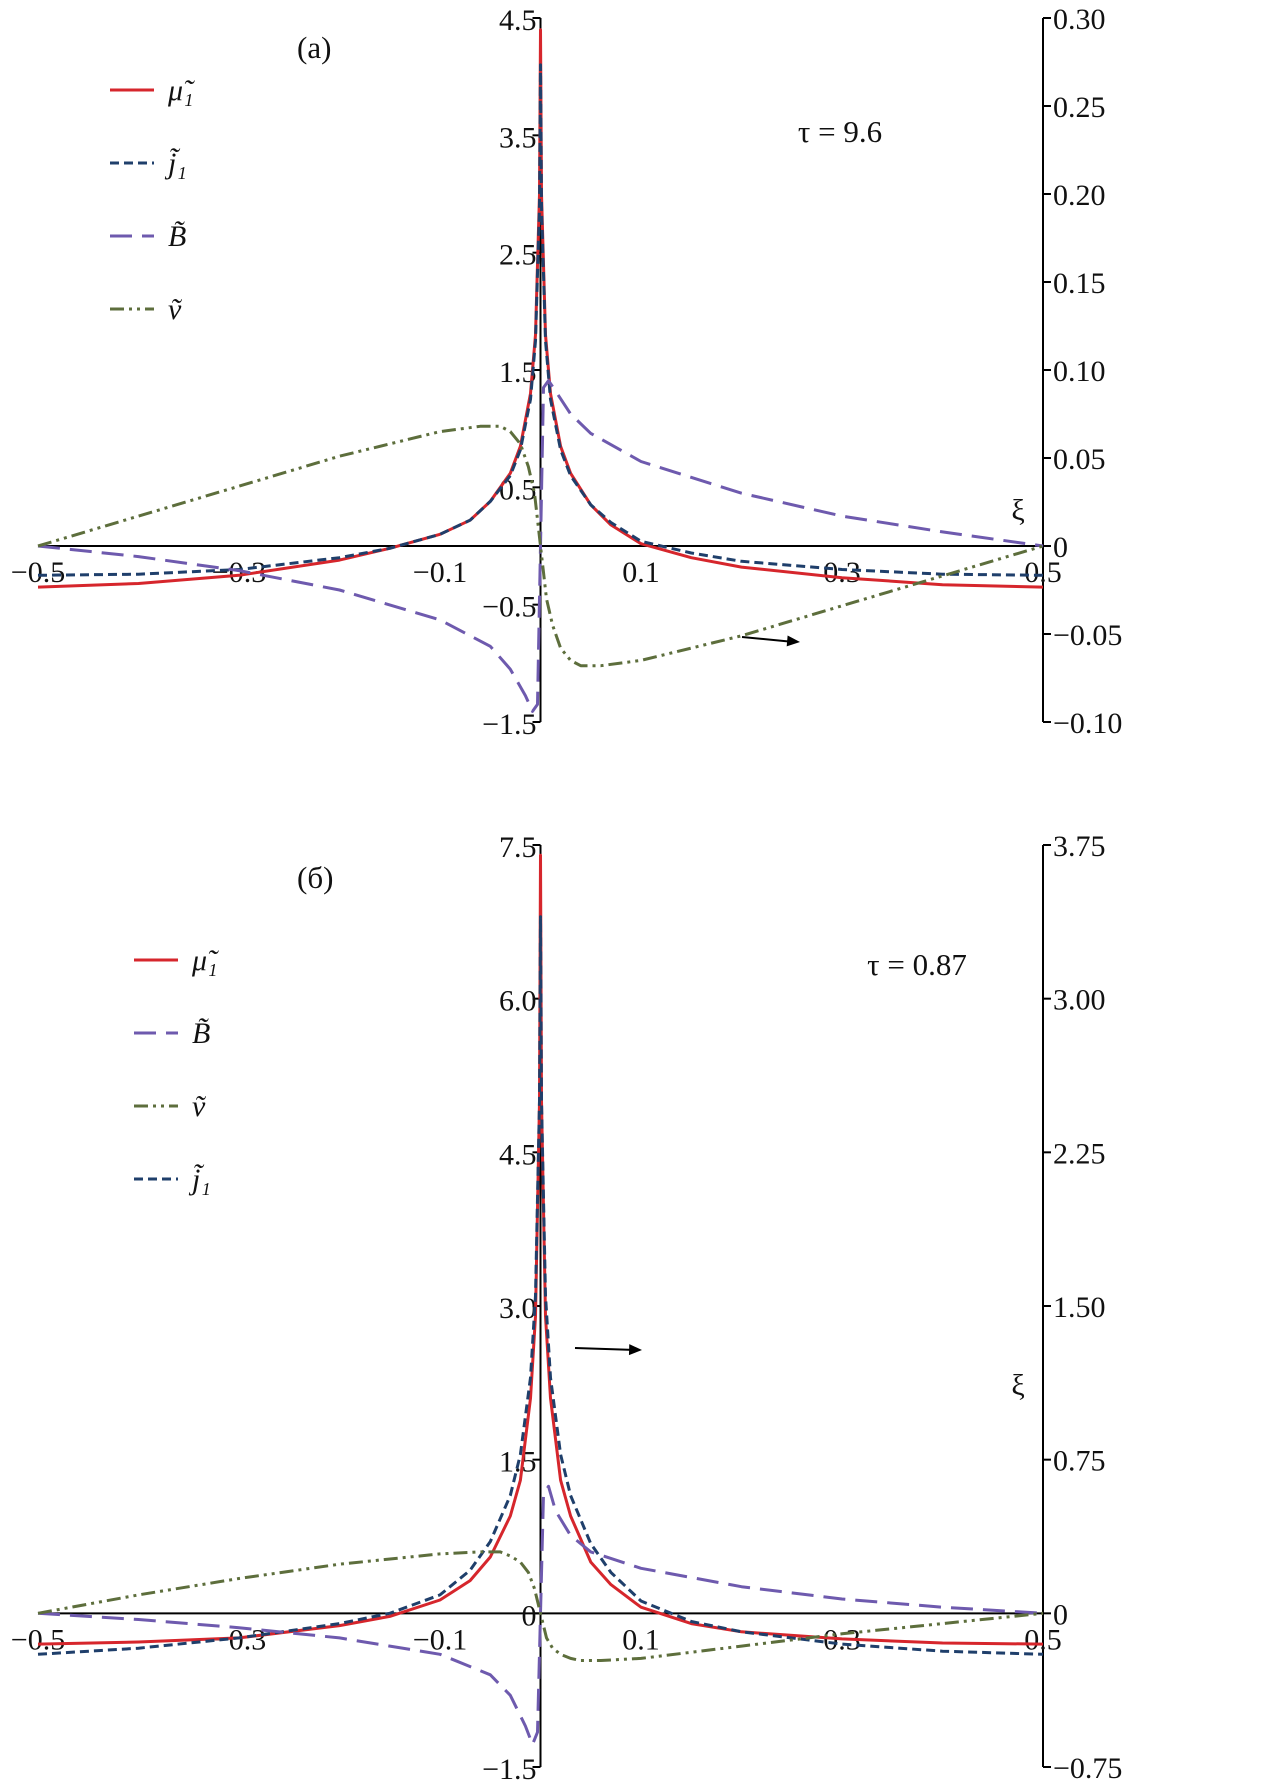  What do you see at coordinates (1079, 283) in the screenshot?
I see `right-y-tick-label: 0.15` at bounding box center [1079, 283].